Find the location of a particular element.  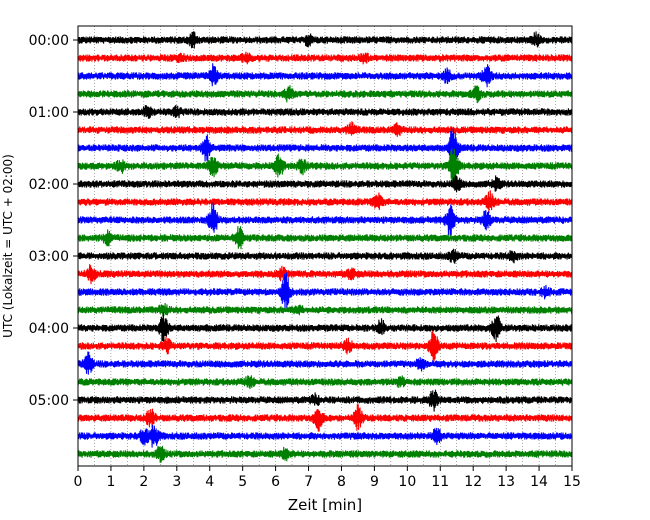

y-tick-label: 03:00 is located at coordinates (49, 257).